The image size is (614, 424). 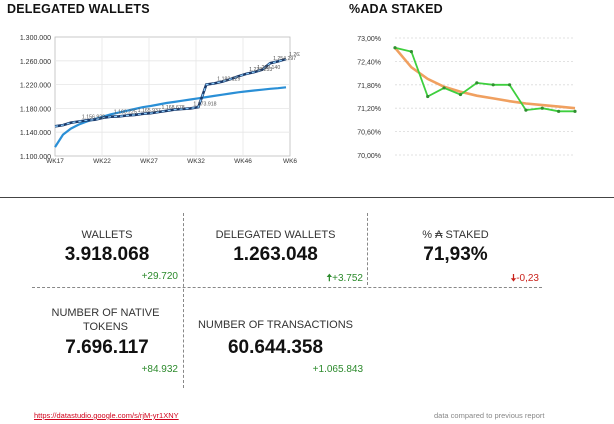 What do you see at coordinates (93, 117) in the screenshot?
I see `data-label: 1.156.928` at bounding box center [93, 117].